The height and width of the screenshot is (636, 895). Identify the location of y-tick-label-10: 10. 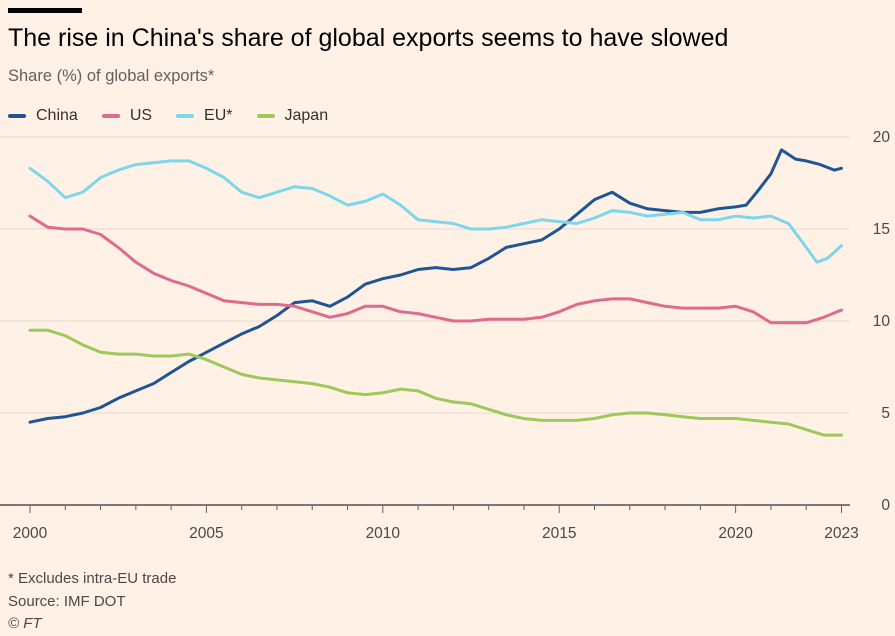
(882, 321).